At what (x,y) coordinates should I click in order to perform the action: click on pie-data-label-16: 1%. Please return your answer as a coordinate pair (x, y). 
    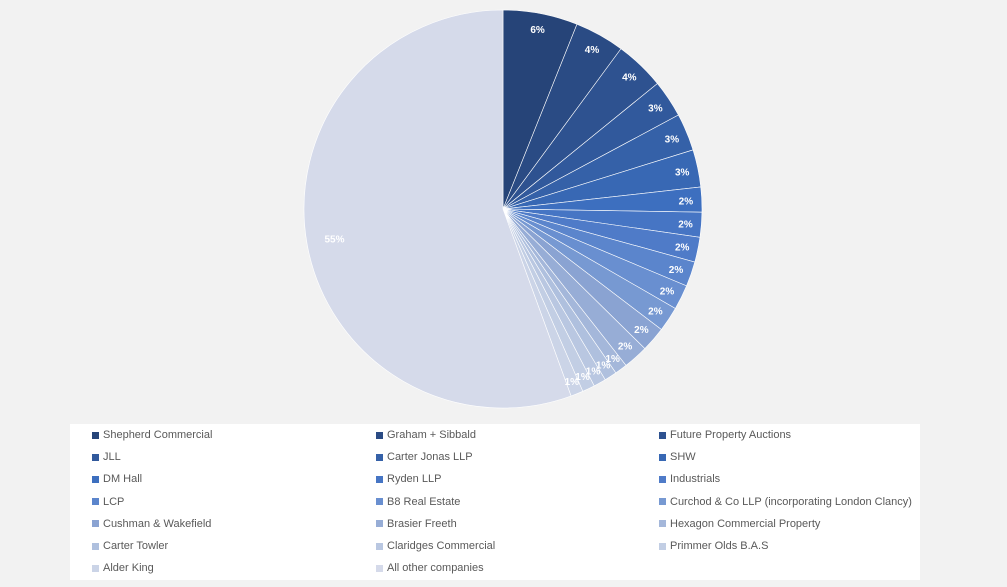
    Looking at the image, I should click on (593, 372).